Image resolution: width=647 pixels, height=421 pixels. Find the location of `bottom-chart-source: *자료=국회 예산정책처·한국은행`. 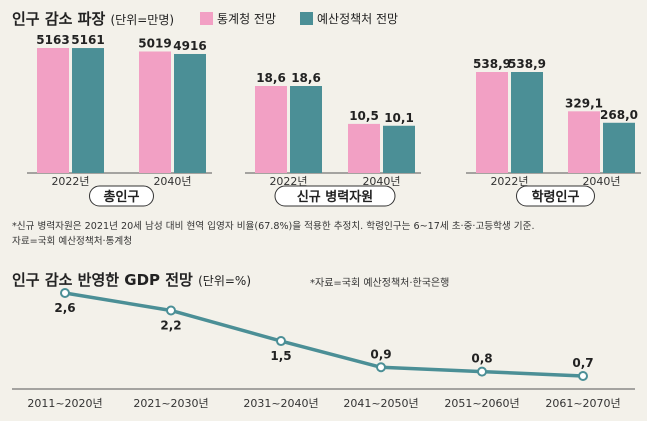

bottom-chart-source: *자료=국회 예산정책처·한국은행 is located at coordinates (380, 283).